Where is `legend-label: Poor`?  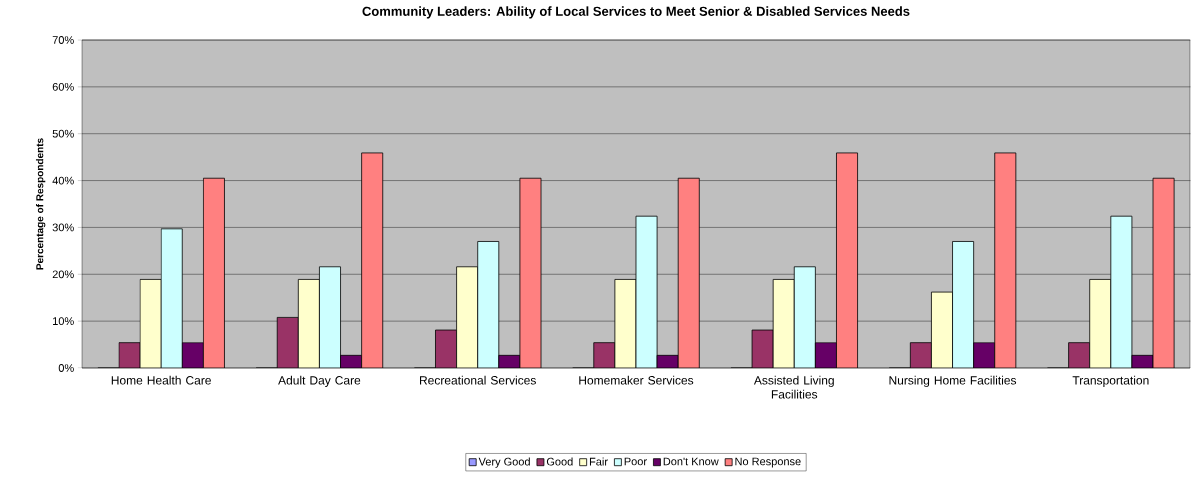 legend-label: Poor is located at coordinates (635, 461).